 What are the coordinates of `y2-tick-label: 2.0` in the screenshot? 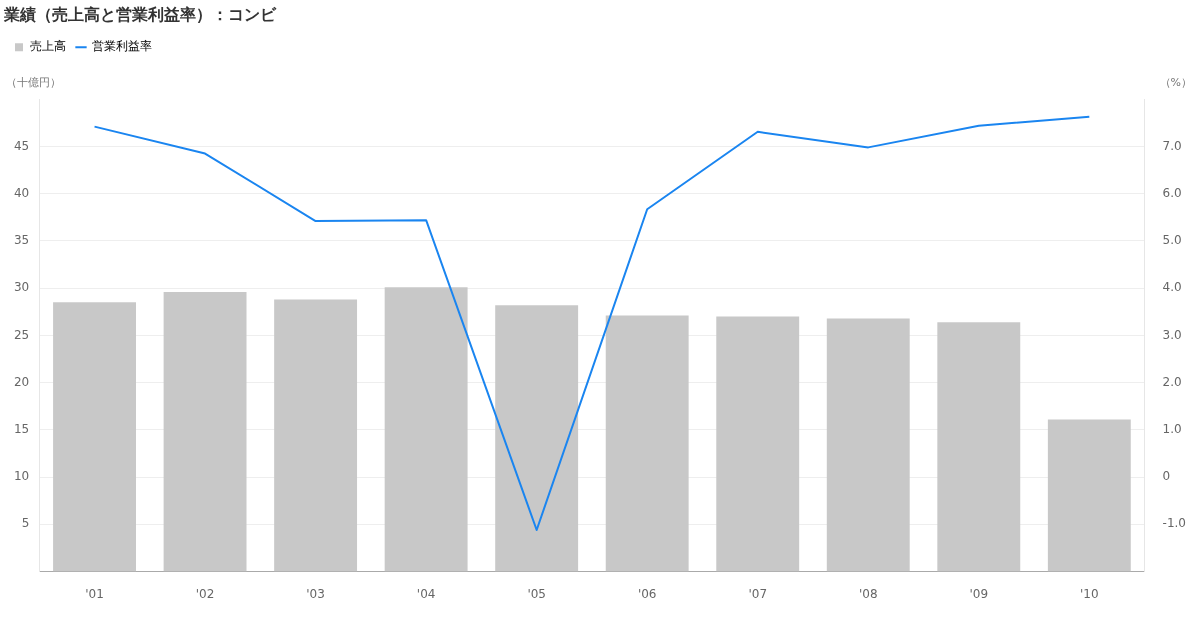 It's located at (1172, 381).